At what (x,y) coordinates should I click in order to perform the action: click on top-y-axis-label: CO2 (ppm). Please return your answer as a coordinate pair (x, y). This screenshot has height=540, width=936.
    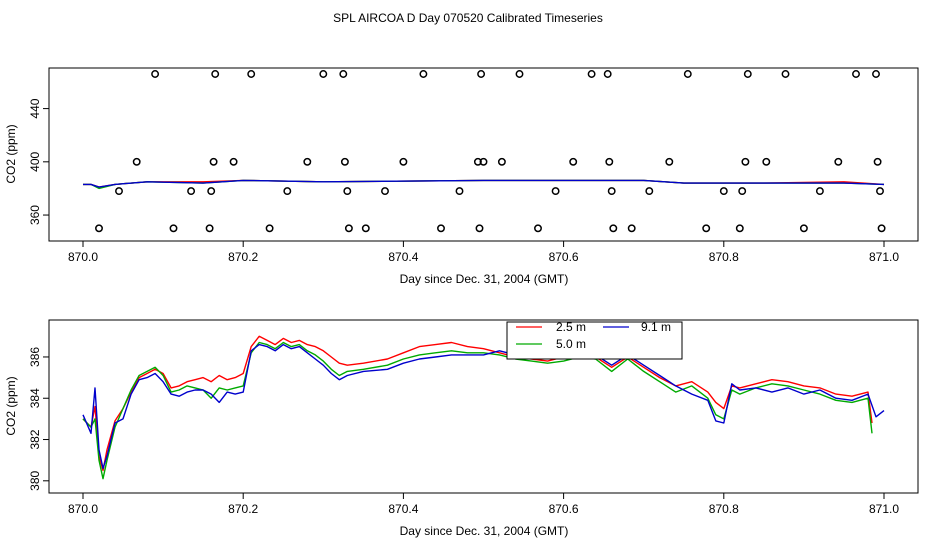
    Looking at the image, I should click on (11, 153).